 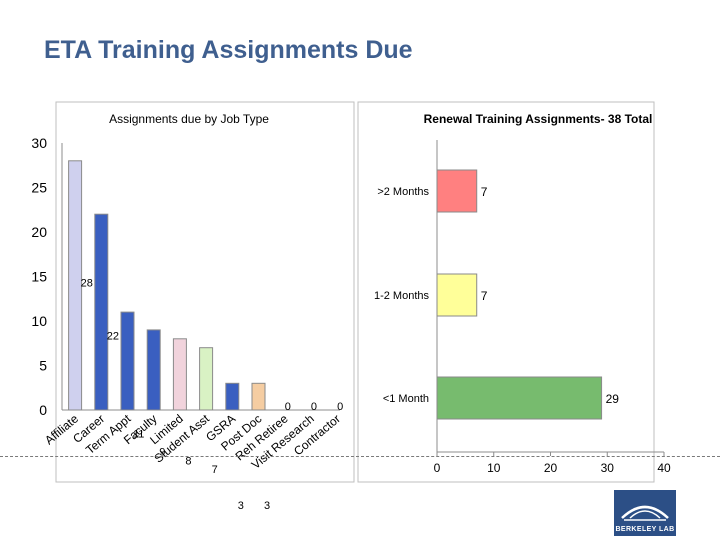 What do you see at coordinates (43, 366) in the screenshot?
I see `y-tick-label: 5` at bounding box center [43, 366].